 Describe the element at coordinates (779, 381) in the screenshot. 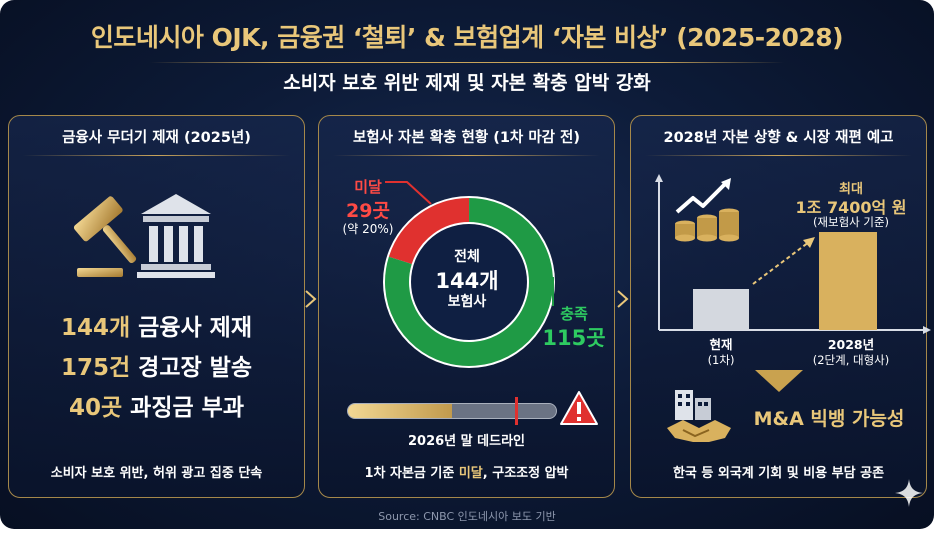

I see `chevron-down-icon` at that location.